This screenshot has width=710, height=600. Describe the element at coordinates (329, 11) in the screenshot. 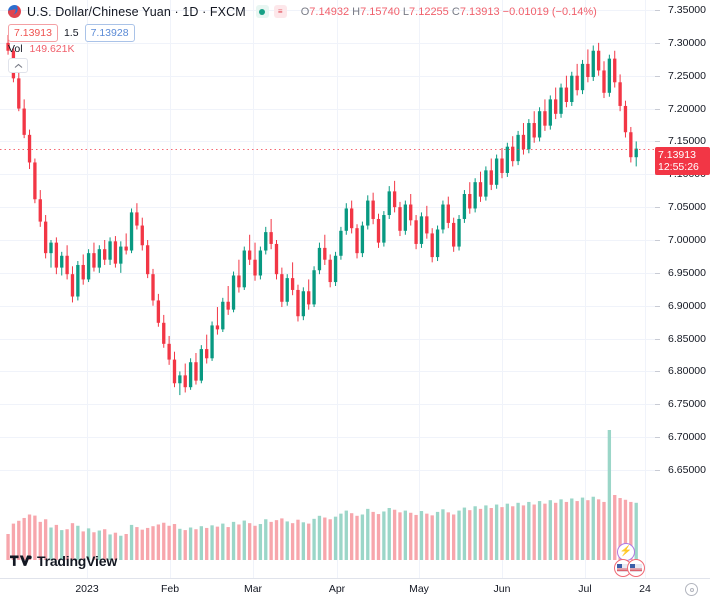

I see `open-value: 7.14932` at that location.